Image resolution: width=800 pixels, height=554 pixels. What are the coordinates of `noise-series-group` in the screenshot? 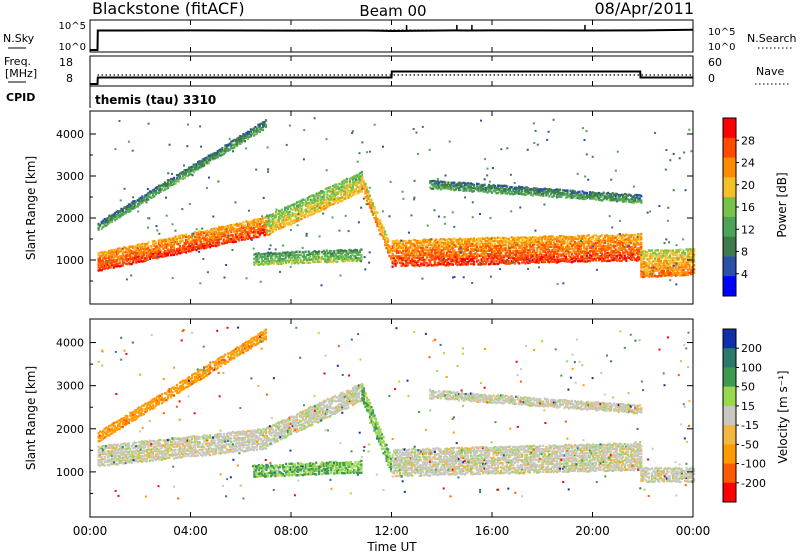 It's located at (392, 37).